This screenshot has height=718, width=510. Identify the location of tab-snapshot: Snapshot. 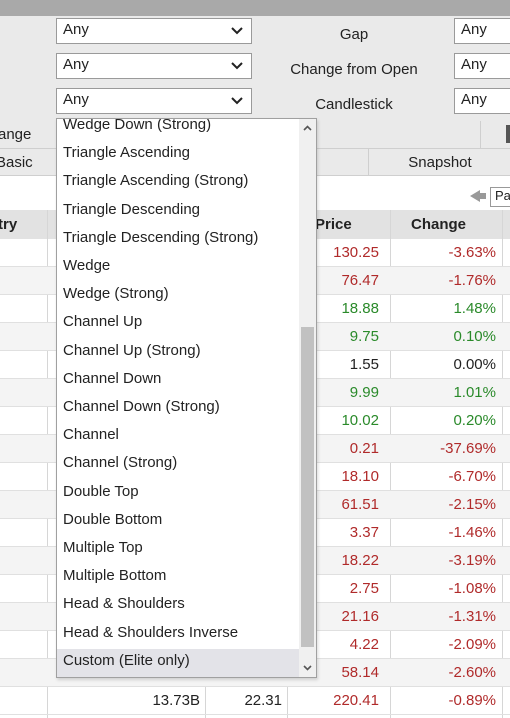
(439, 162).